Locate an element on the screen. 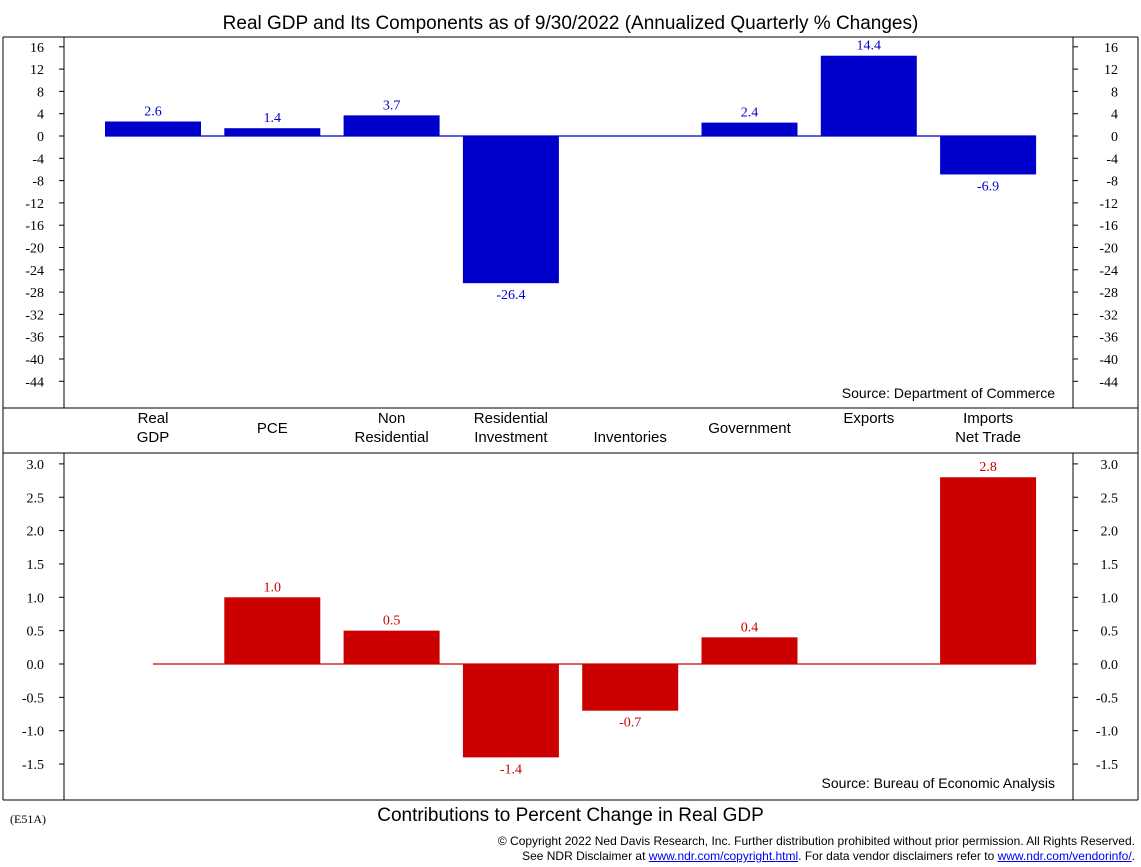 The width and height of the screenshot is (1141, 867). gdp-right-tick-label: -16 is located at coordinates (1108, 226).